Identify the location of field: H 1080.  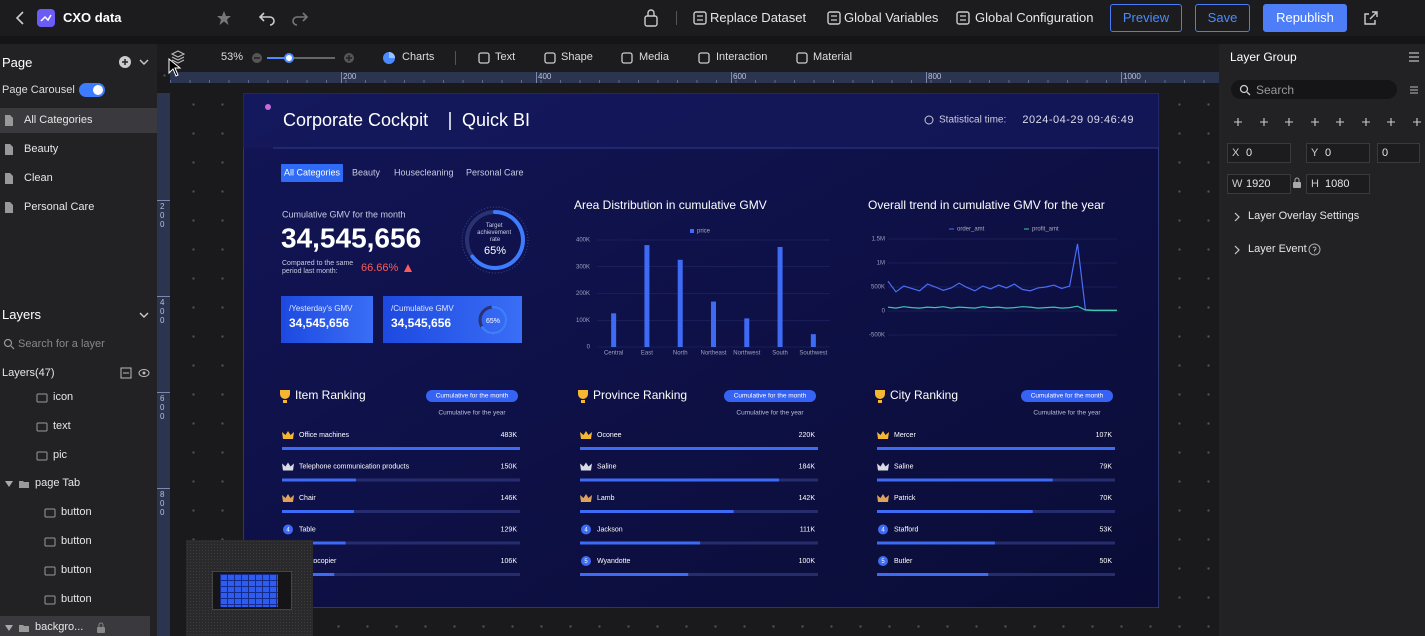
(1338, 184).